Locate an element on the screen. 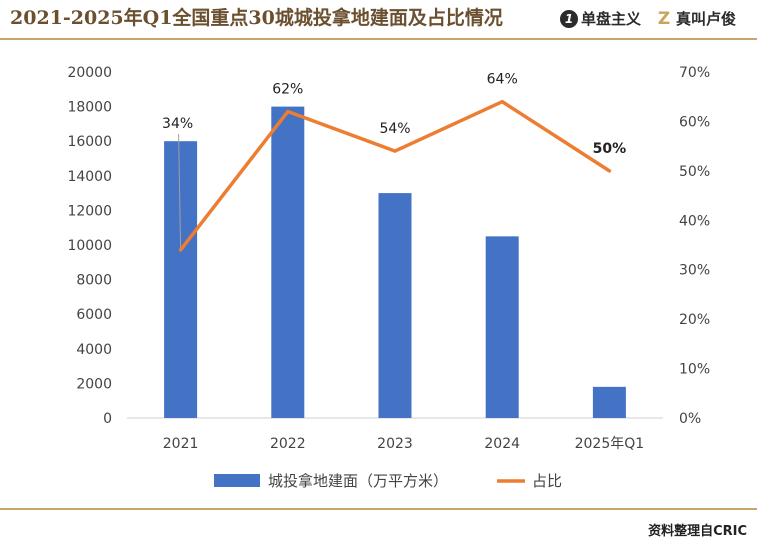 This screenshot has width=757, height=551. source-note: 资料整理自CRIC is located at coordinates (697, 531).